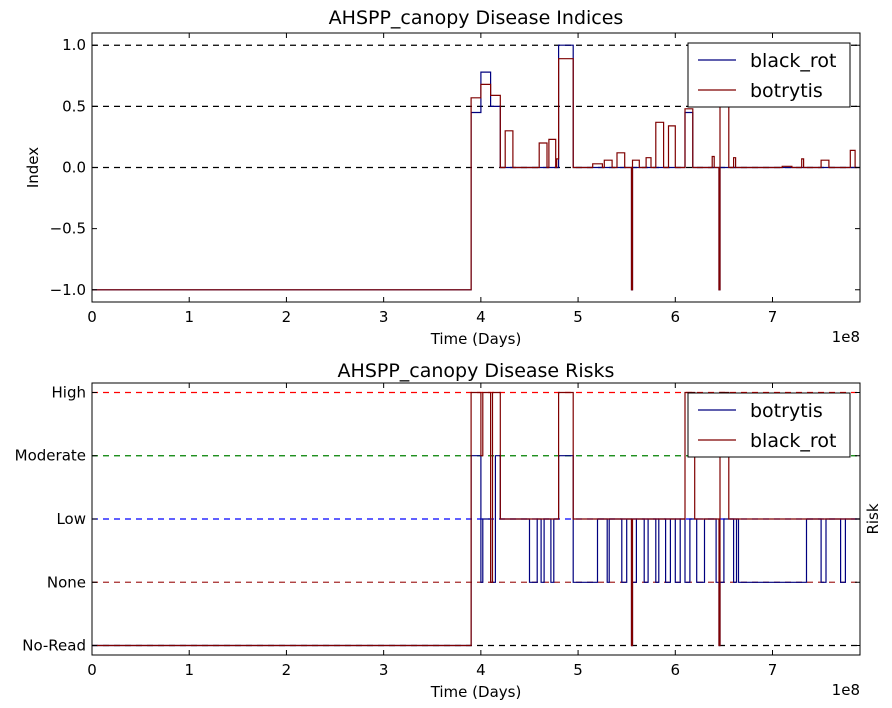 Image resolution: width=892 pixels, height=708 pixels. Describe the element at coordinates (74, 45) in the screenshot. I see `y-tick-label: 1.0` at that location.